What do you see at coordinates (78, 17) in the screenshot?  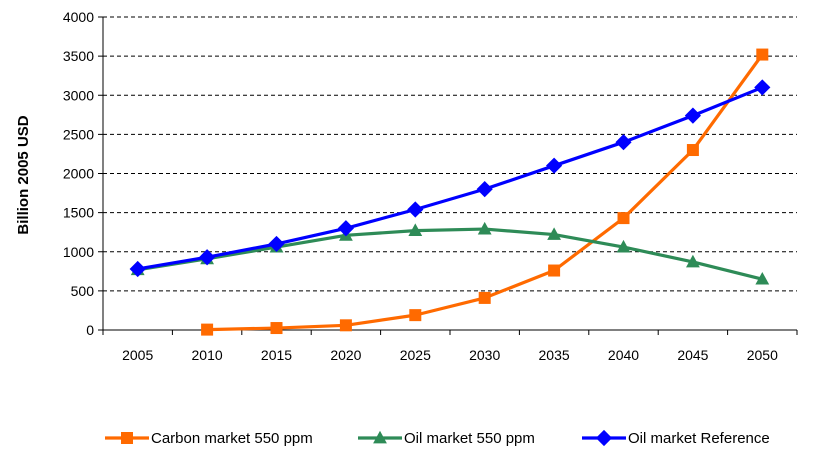 I see `y-tick-label: 4000` at bounding box center [78, 17].